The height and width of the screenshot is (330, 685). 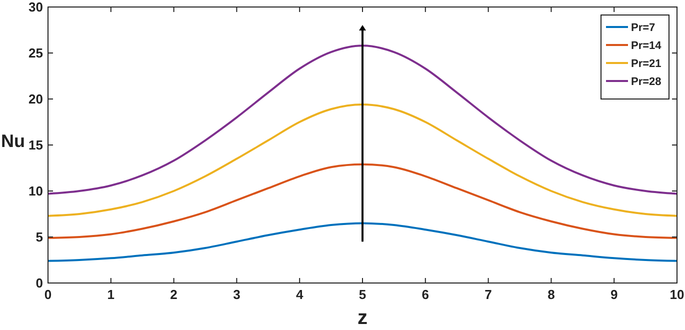 What do you see at coordinates (111, 294) in the screenshot?
I see `x-tick-label: 1` at bounding box center [111, 294].